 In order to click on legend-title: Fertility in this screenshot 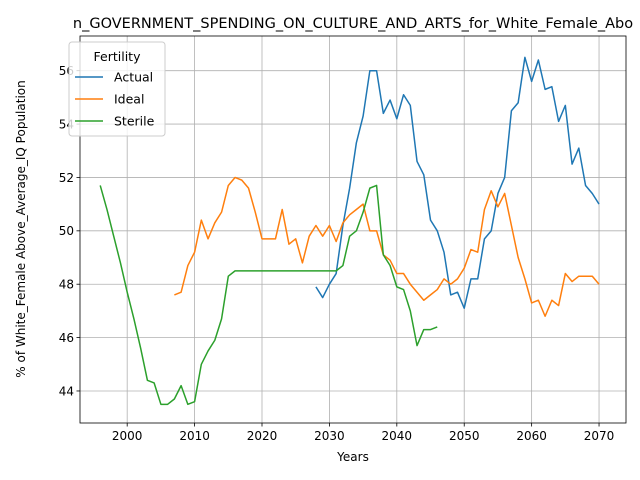, I will do `click(118, 56)`.